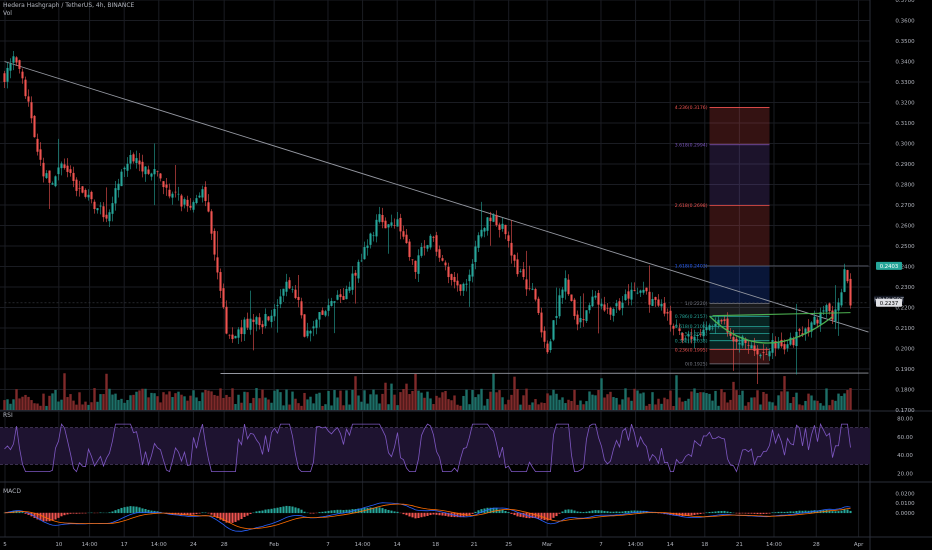 This screenshot has height=550, width=932. Describe the element at coordinates (774, 545) in the screenshot. I see `time-tick: 14:00` at that location.